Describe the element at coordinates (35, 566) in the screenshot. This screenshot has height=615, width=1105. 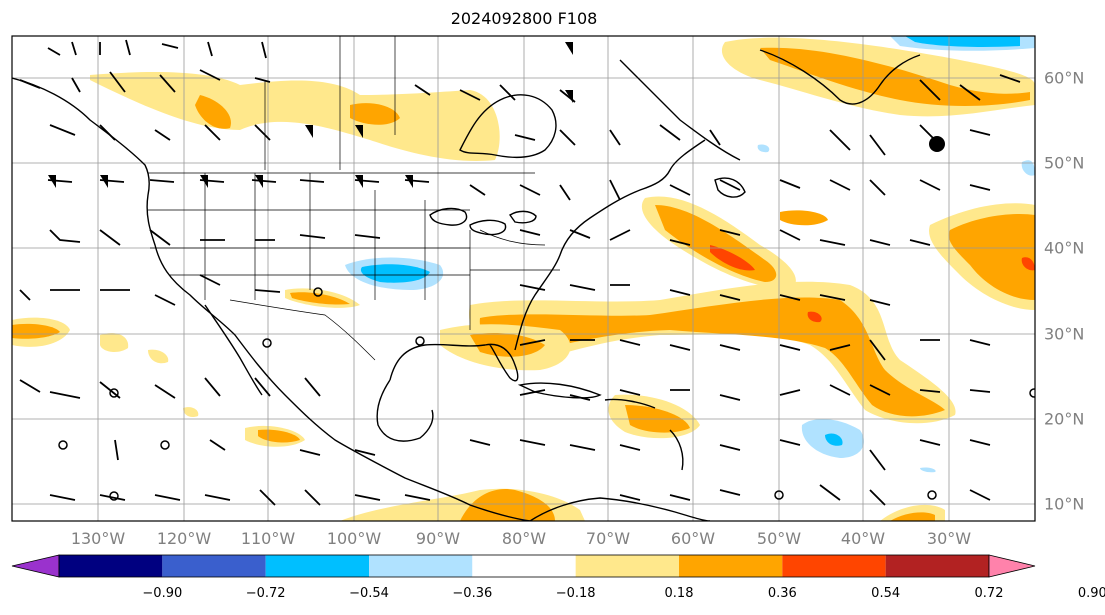
I see `colorbar-extend-low` at that location.